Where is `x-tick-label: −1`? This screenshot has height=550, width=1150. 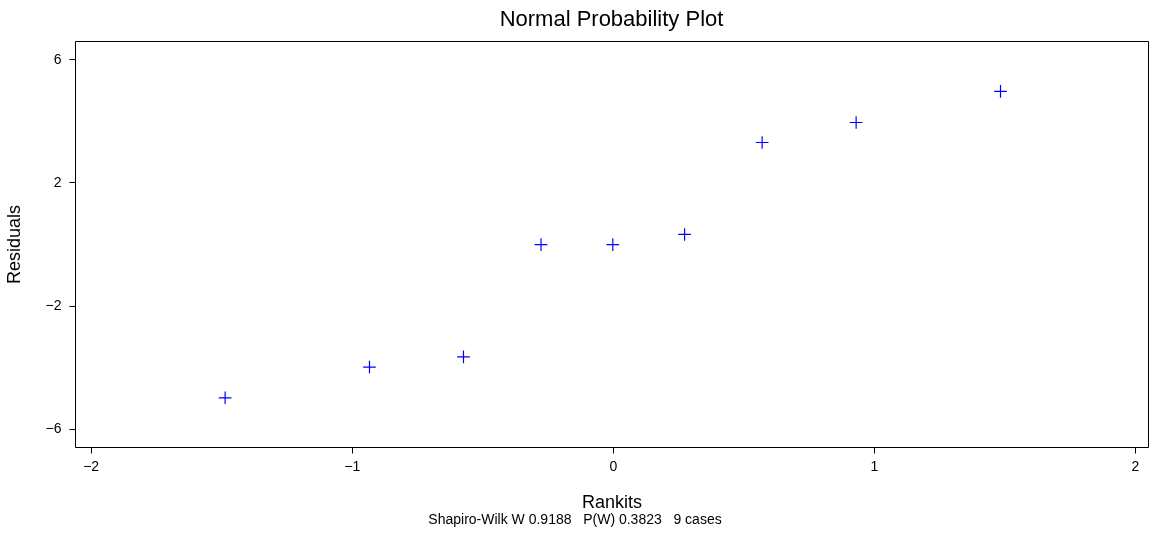
x-tick-label: −1 is located at coordinates (352, 465).